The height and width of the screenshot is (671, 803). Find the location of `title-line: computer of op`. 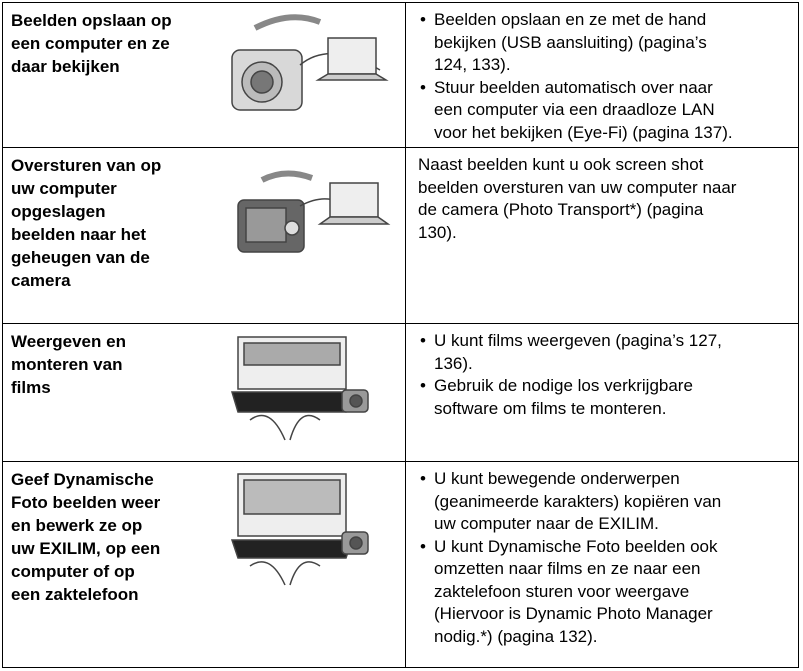

title-line: computer of op is located at coordinates (73, 571).